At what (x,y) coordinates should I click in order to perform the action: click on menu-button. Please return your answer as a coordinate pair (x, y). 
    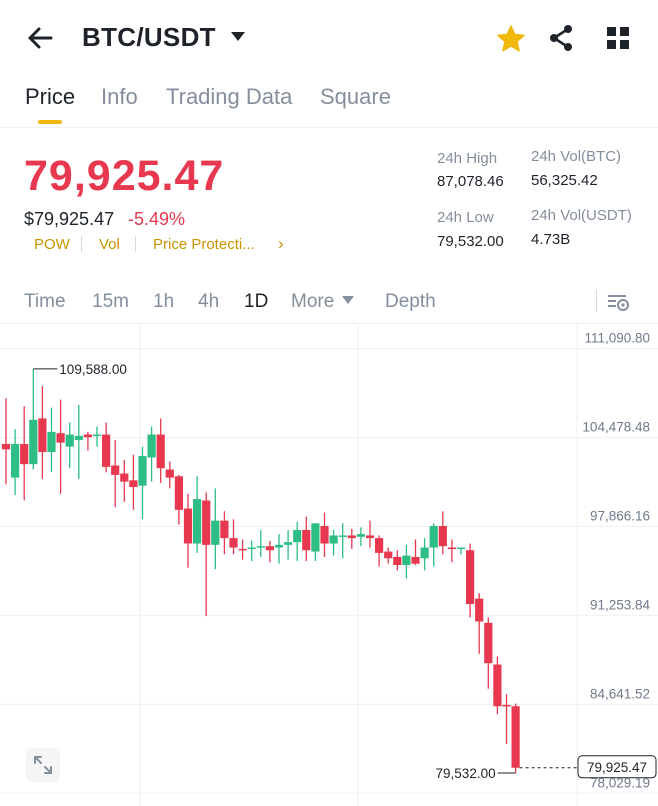
    Looking at the image, I should click on (618, 38).